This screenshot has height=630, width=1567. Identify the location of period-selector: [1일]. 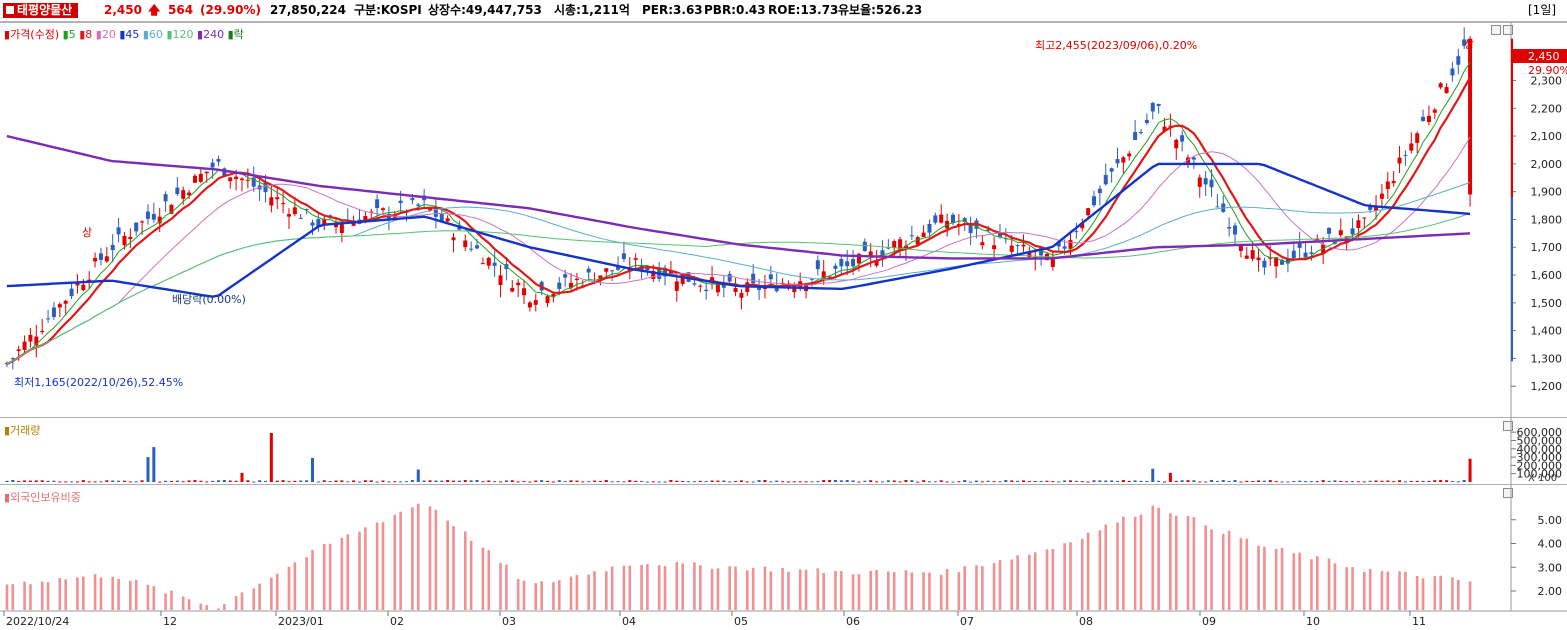
(1542, 10).